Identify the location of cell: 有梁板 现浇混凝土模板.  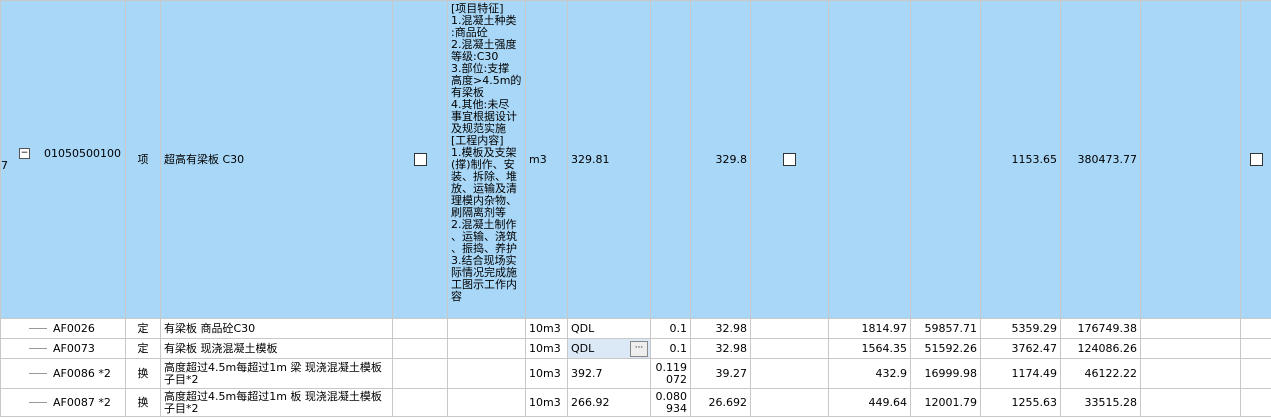
(276, 348).